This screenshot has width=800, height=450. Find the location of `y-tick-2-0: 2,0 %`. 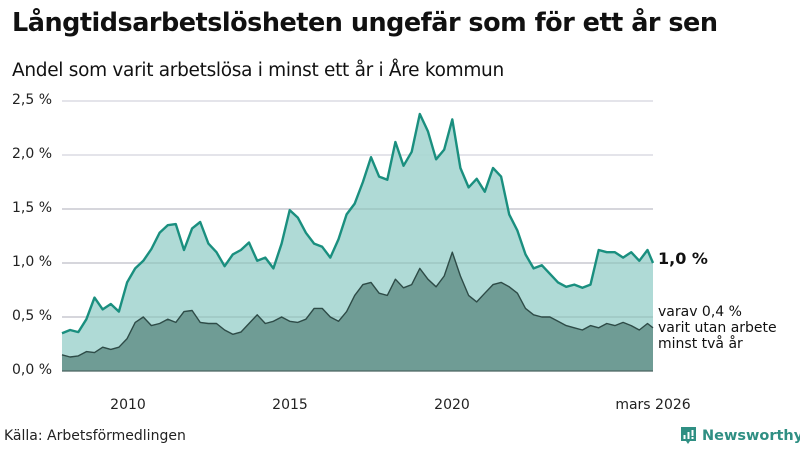

y-tick-2-0: 2,0 % is located at coordinates (32, 154).